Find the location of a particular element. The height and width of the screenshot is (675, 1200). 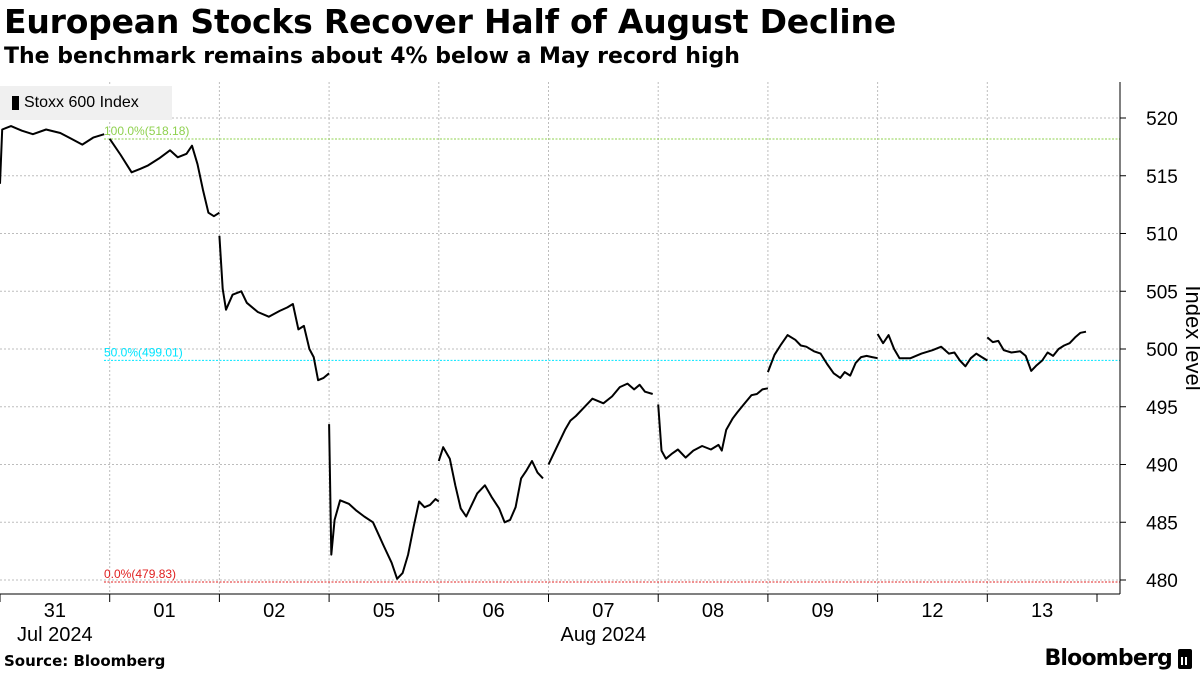

reference-line-label: 0.0%(479.83) is located at coordinates (140, 574).